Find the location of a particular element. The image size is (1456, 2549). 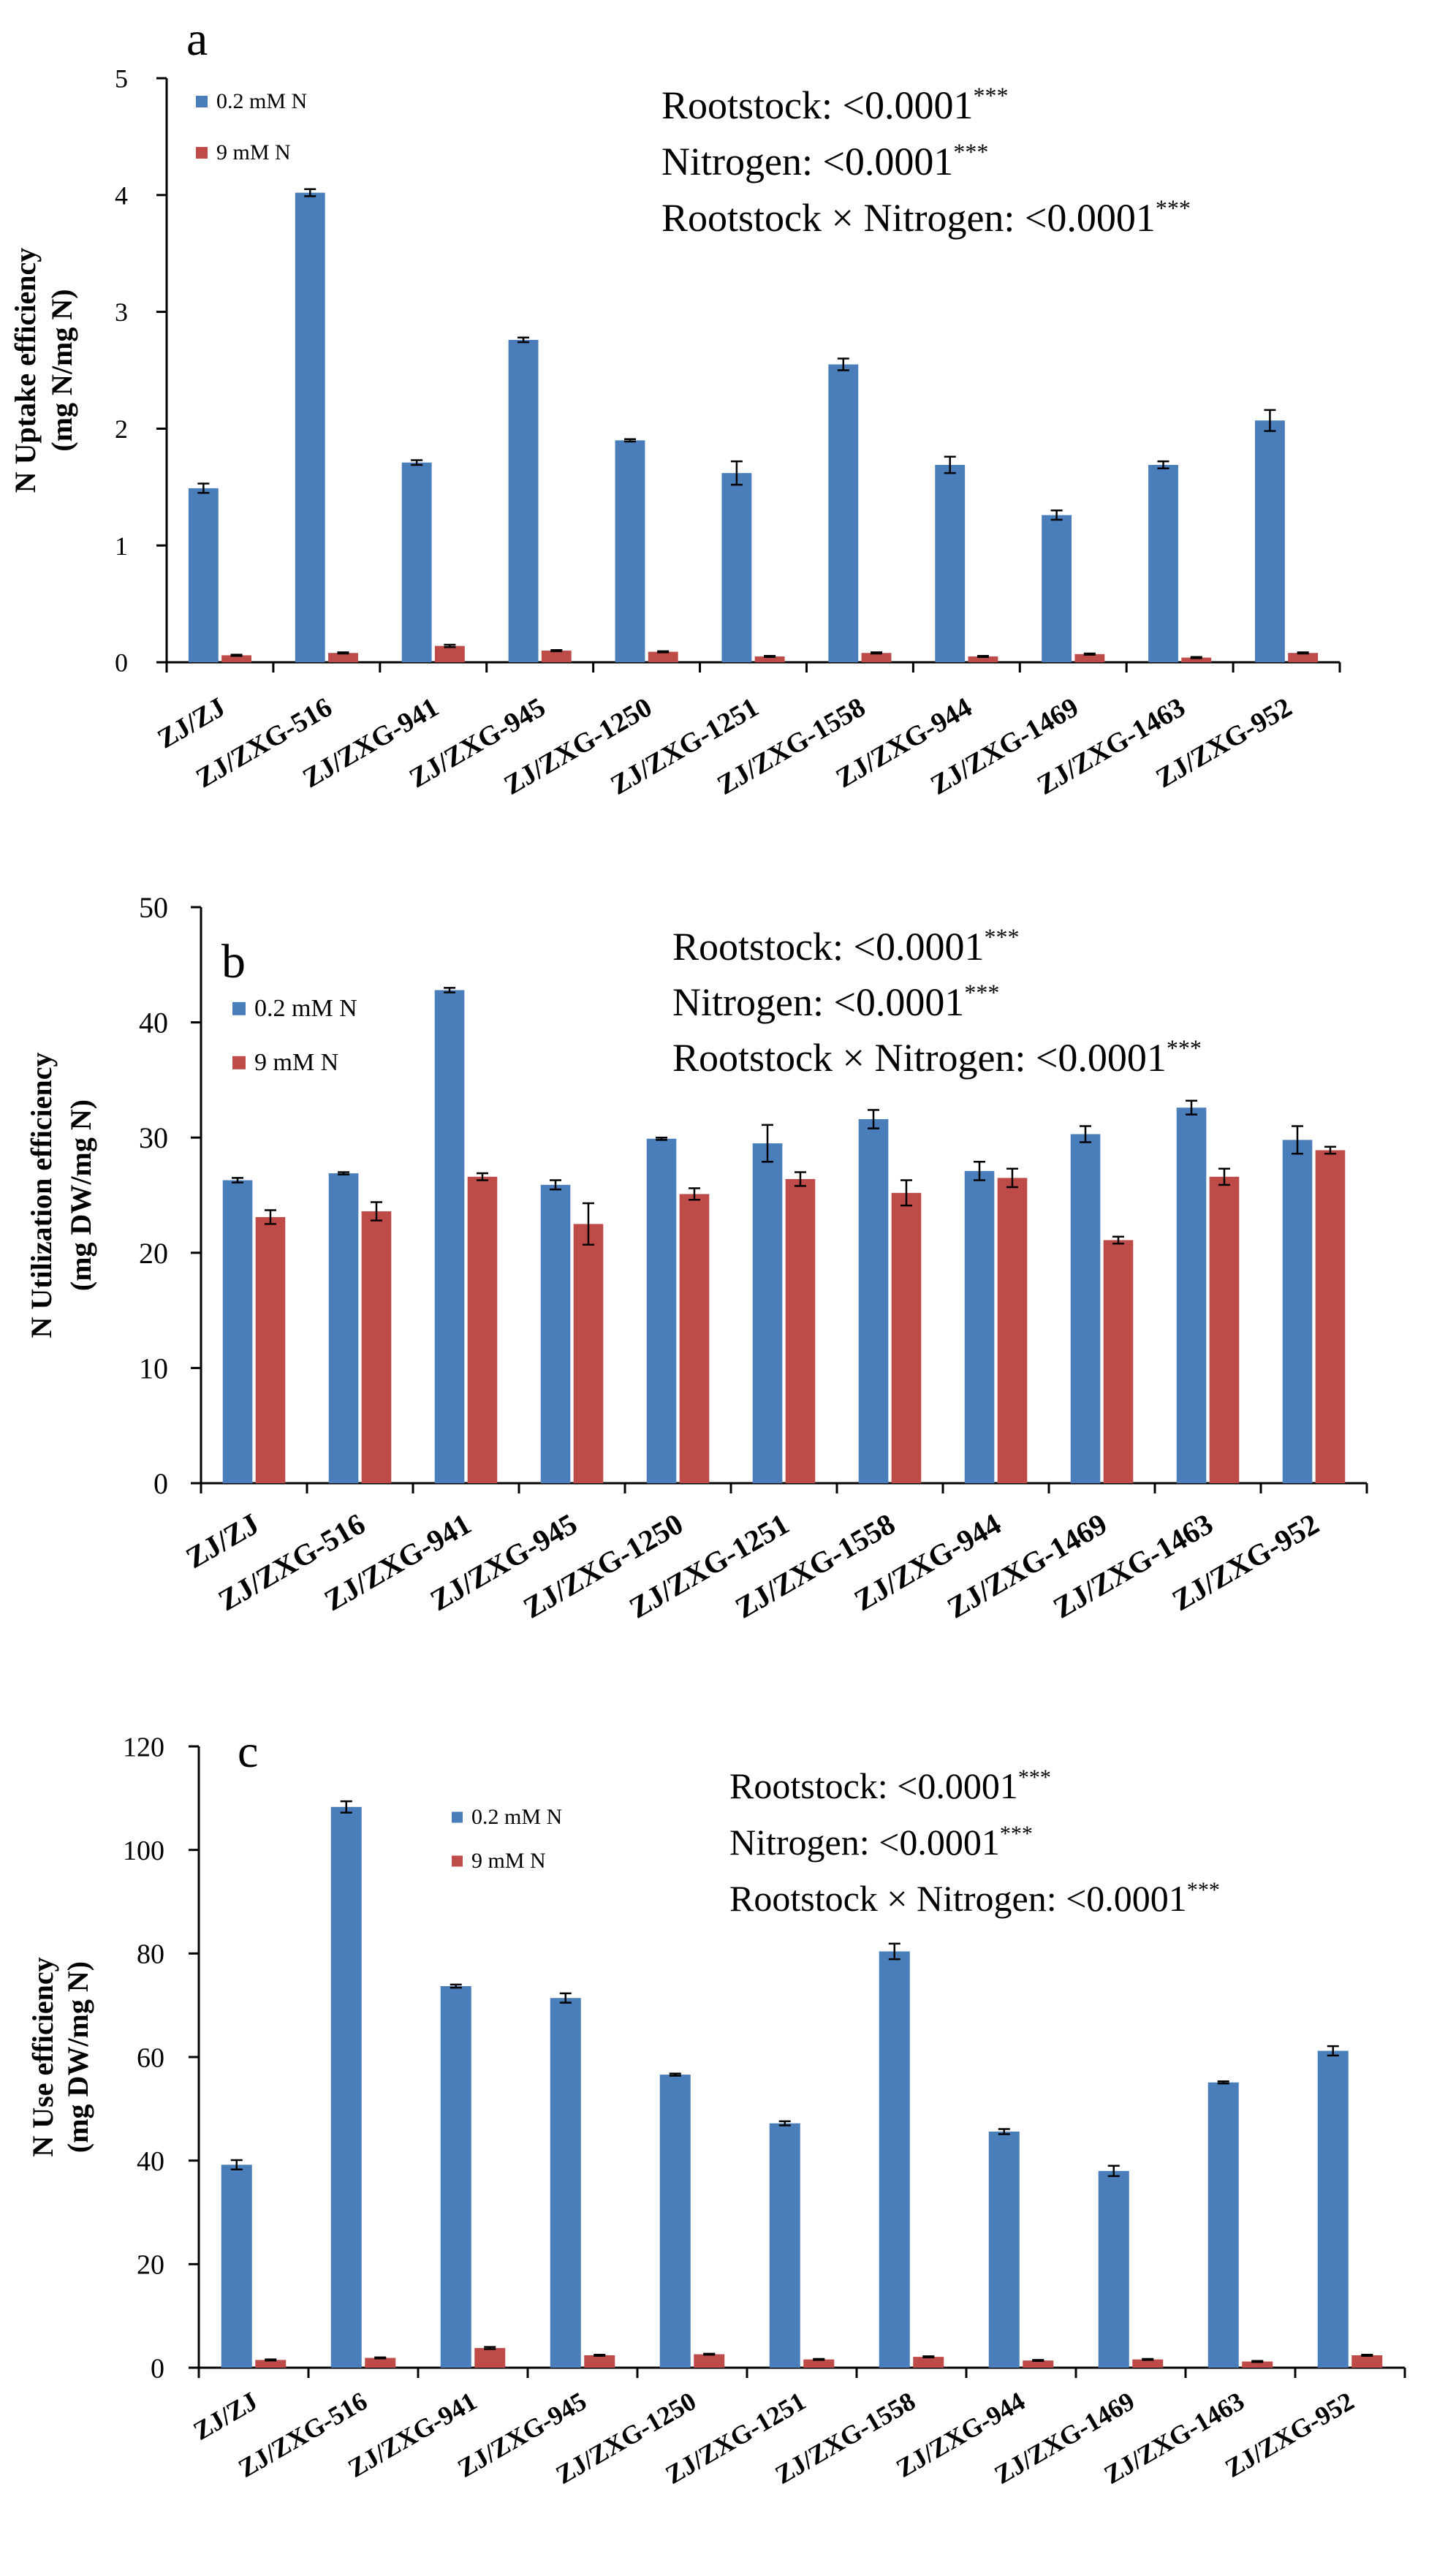

y-tick-label: 4 is located at coordinates (121, 195).